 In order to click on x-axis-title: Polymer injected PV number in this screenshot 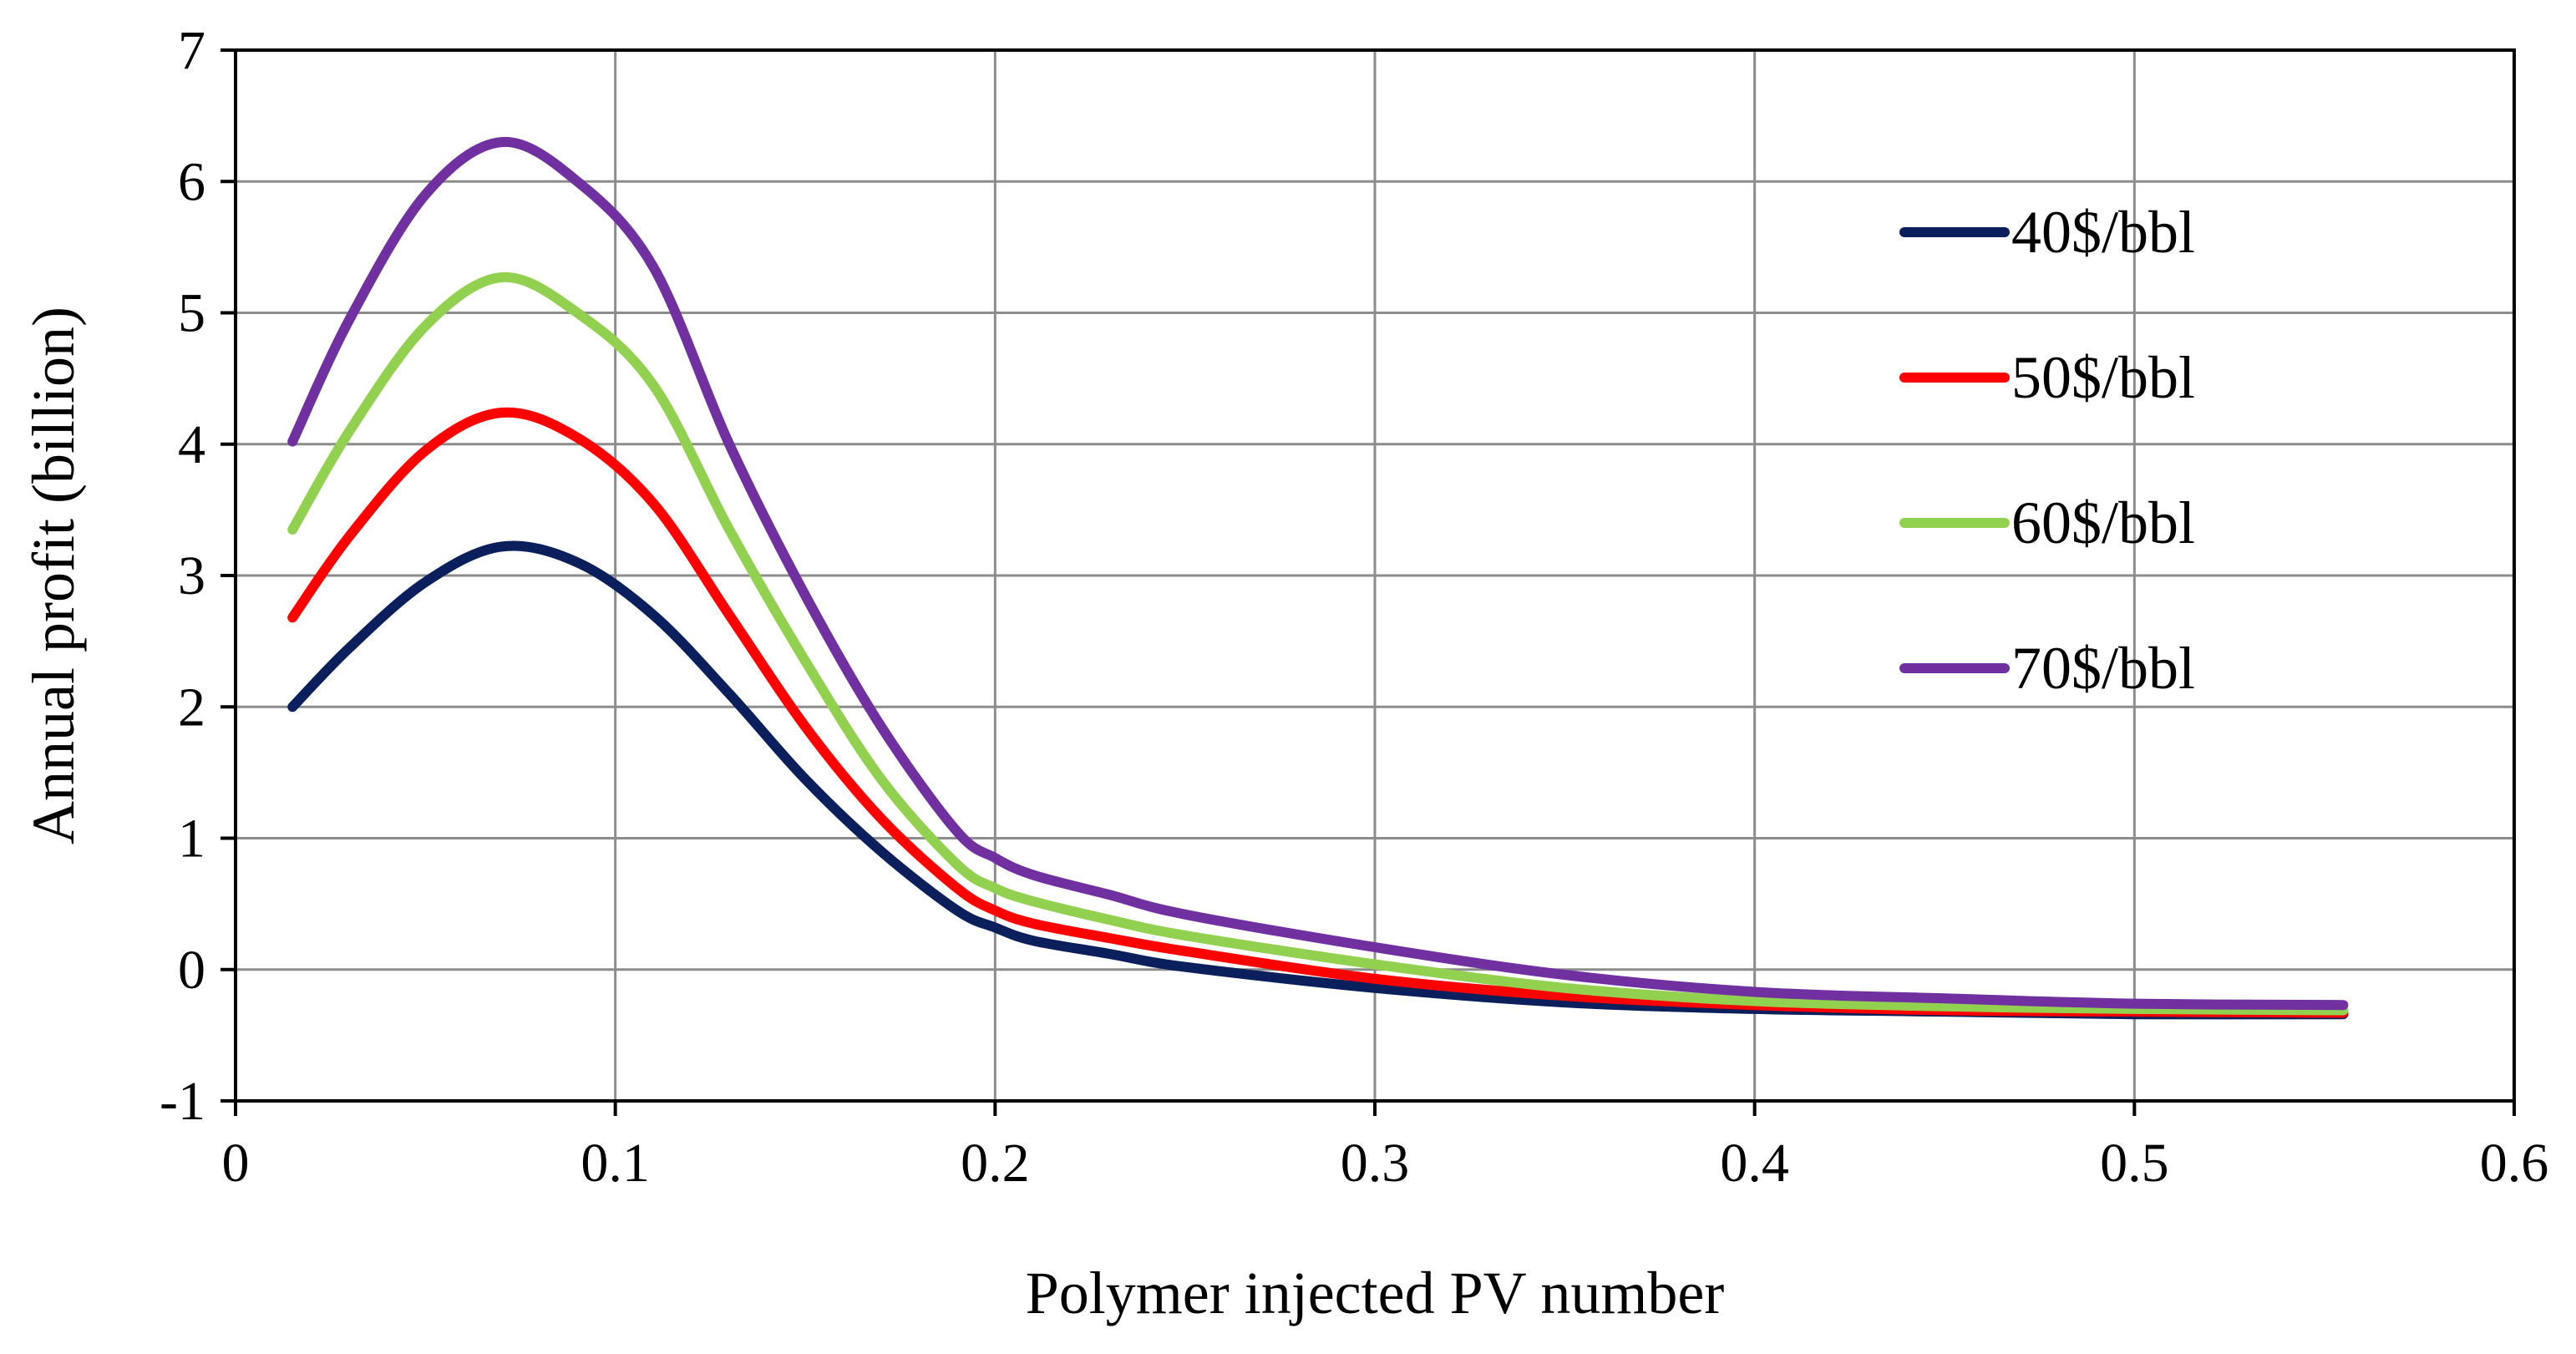, I will do `click(1375, 1293)`.